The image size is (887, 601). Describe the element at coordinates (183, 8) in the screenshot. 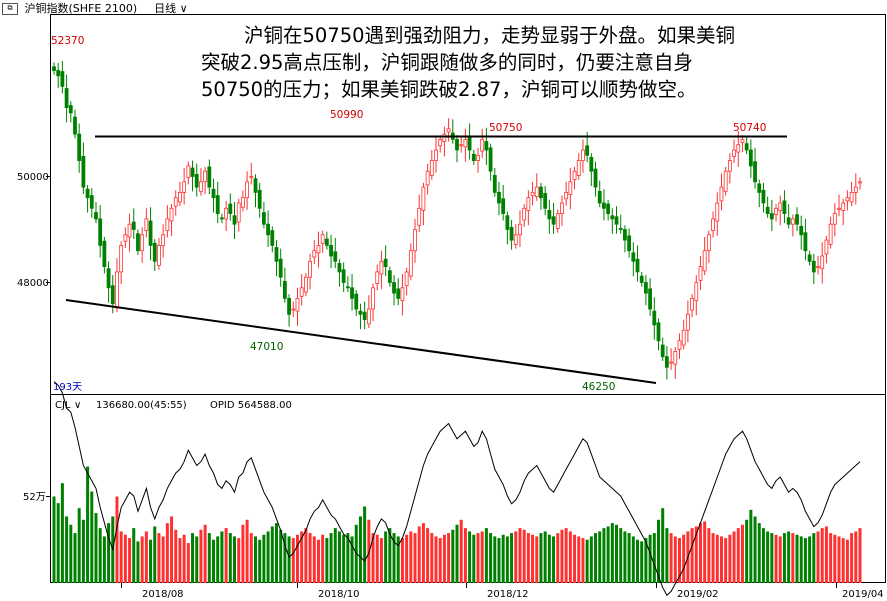

I see `period-dropdown-icon: ∨` at that location.